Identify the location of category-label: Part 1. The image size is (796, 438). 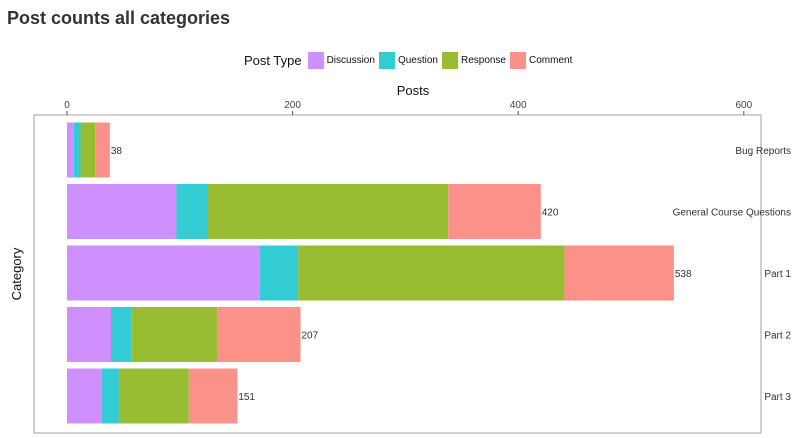
(777, 274).